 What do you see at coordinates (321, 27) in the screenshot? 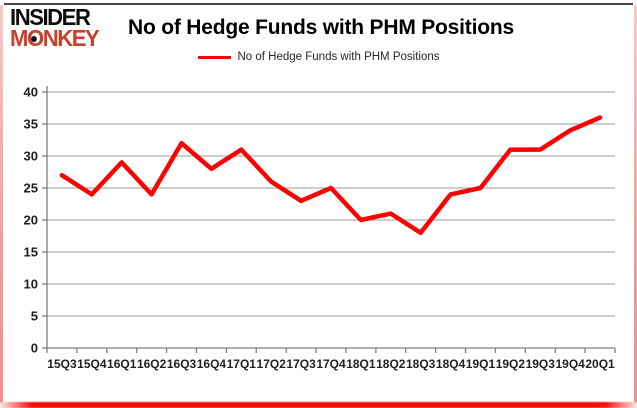
I see `page-title: No of Hedge Funds with PHM Positions` at bounding box center [321, 27].